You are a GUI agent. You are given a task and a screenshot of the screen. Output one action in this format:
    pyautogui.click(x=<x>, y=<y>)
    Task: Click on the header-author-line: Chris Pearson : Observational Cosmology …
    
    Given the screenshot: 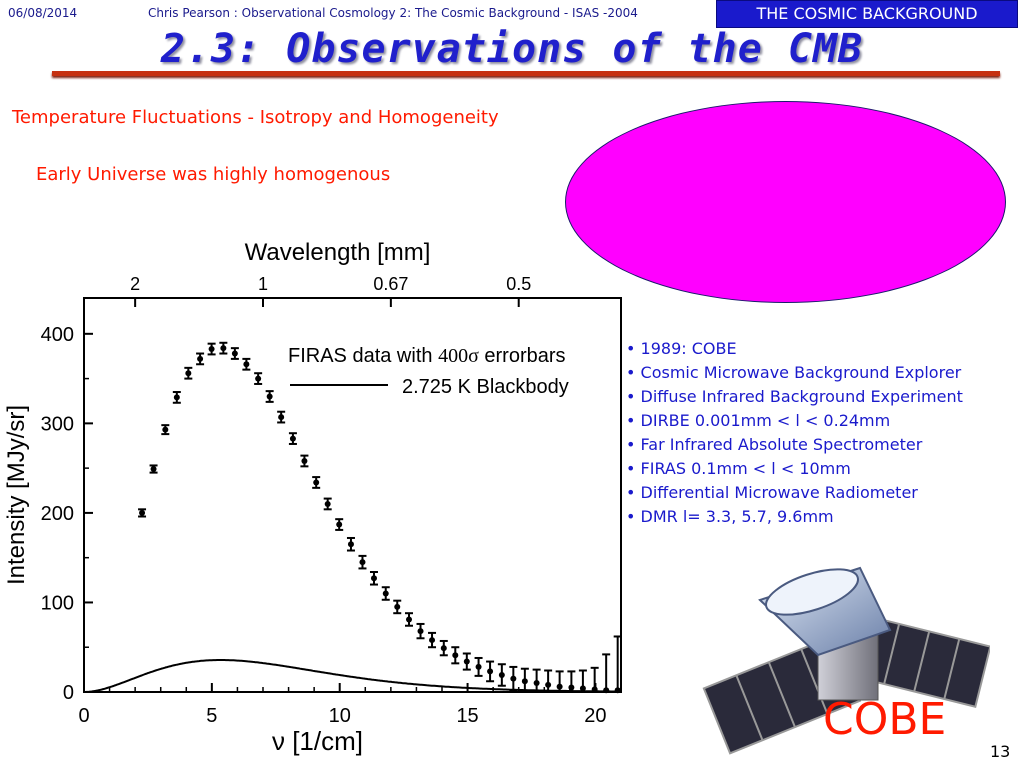 What is the action you would take?
    pyautogui.click(x=393, y=13)
    